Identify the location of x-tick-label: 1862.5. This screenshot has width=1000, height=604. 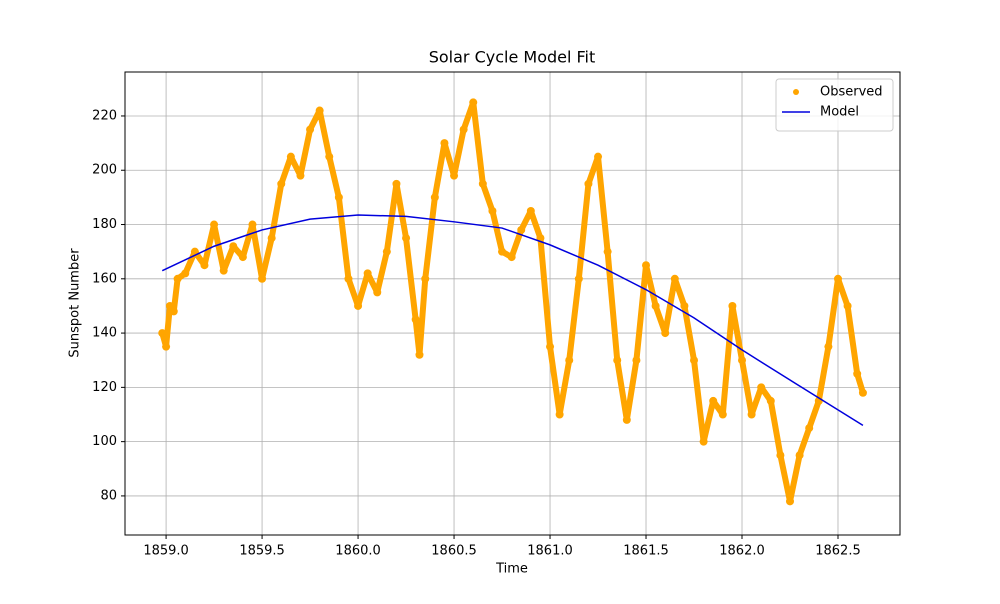
(838, 551).